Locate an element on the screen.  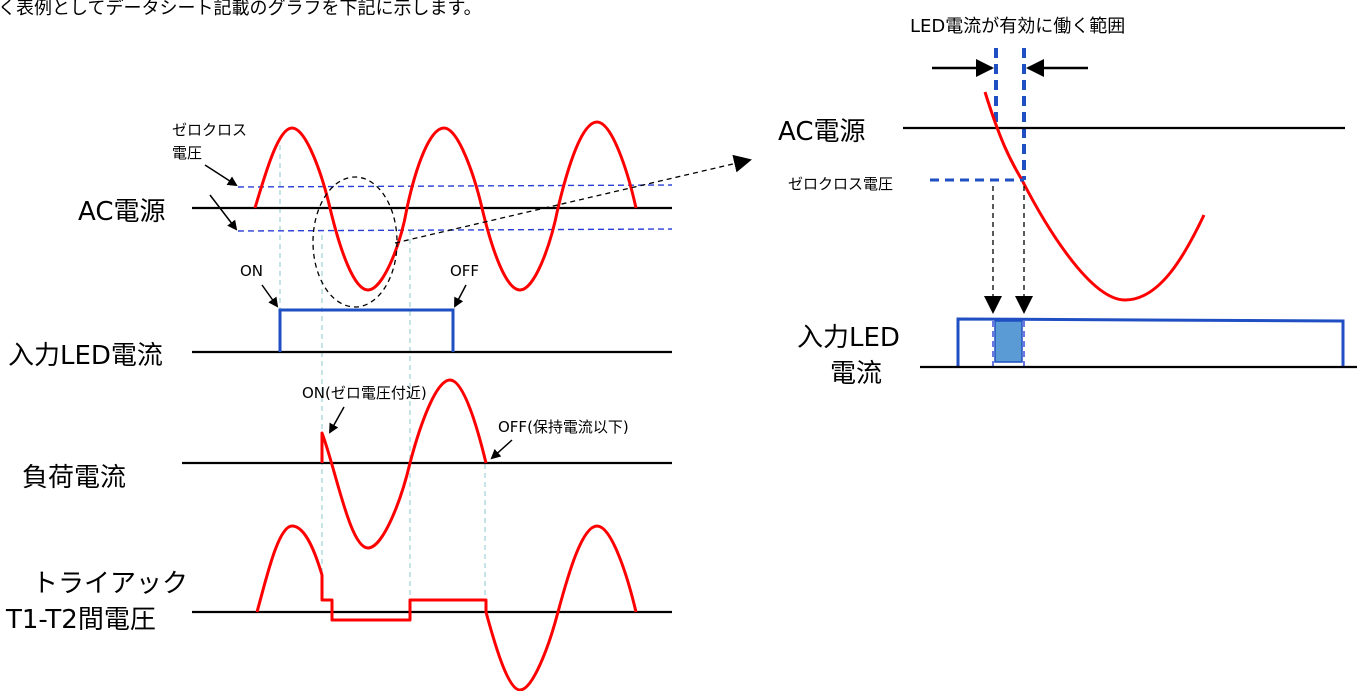
zero-band-top is located at coordinates (455, 186).